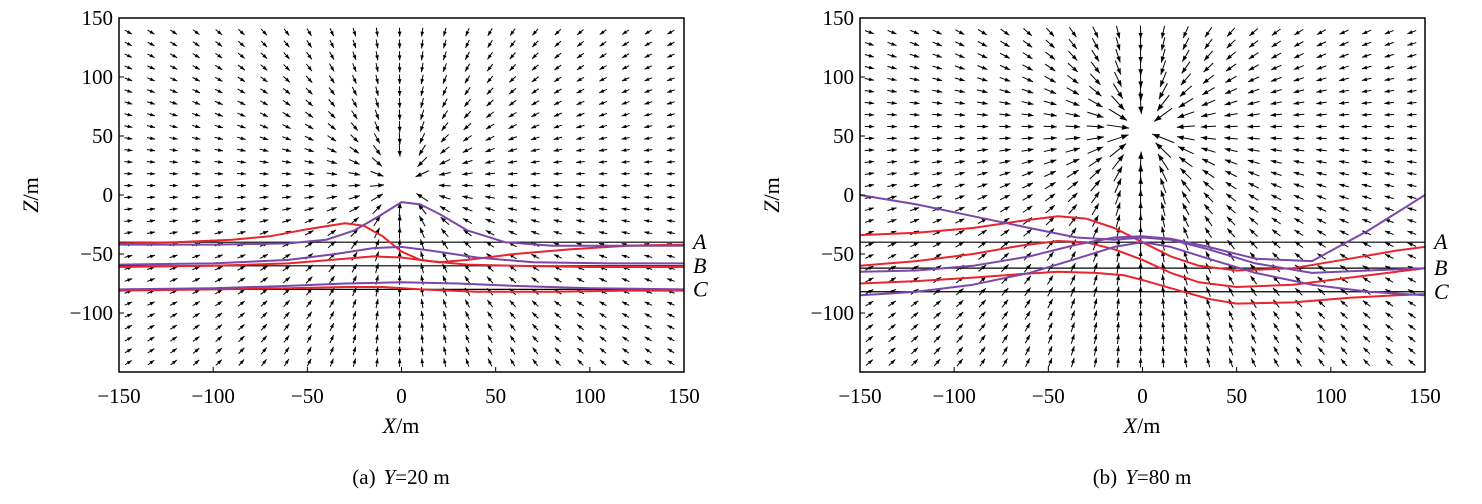 Image resolution: width=1482 pixels, height=504 pixels. I want to click on x-tick-label: −150, so click(118, 396).